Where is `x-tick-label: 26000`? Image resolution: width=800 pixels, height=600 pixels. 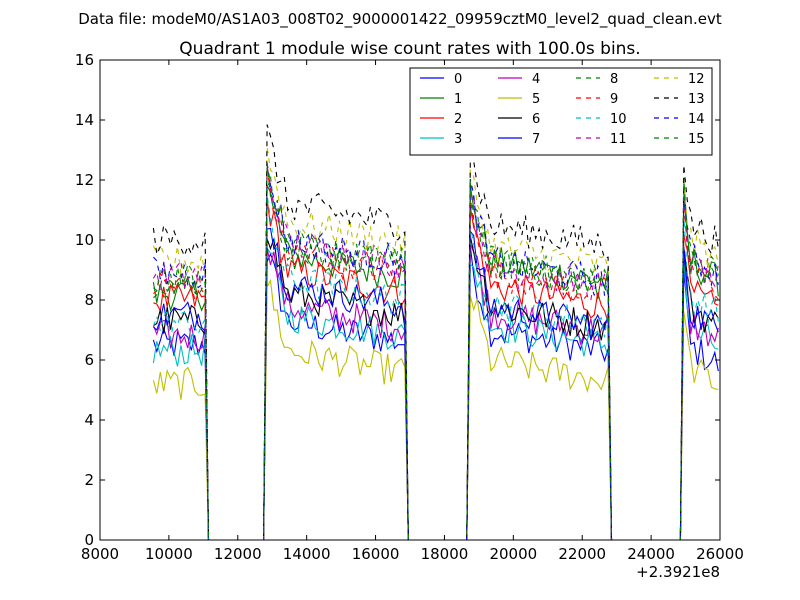 x-tick-label: 26000 is located at coordinates (720, 554).